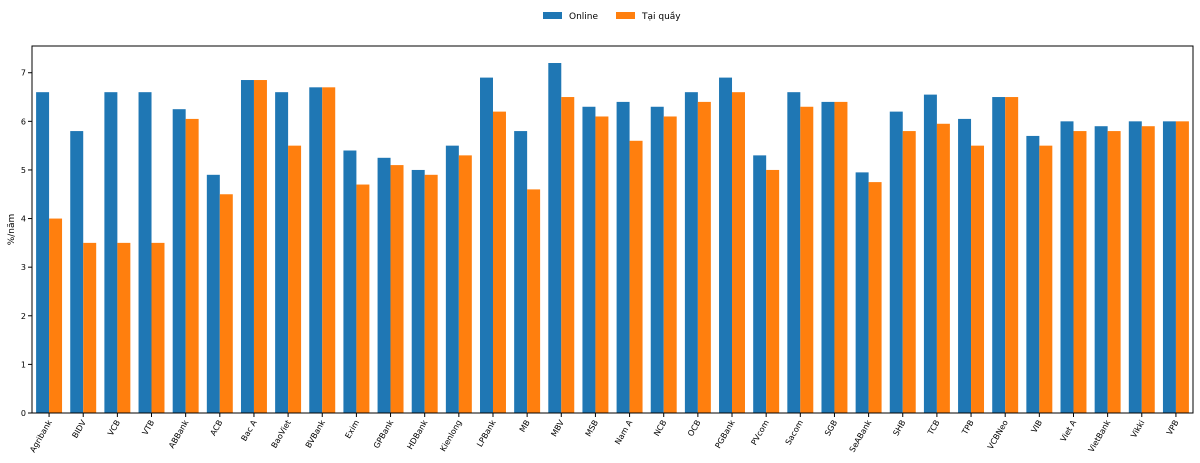 The image size is (1200, 463). What do you see at coordinates (841, 257) in the screenshot?
I see `bar-tai-quay-sgb` at bounding box center [841, 257].